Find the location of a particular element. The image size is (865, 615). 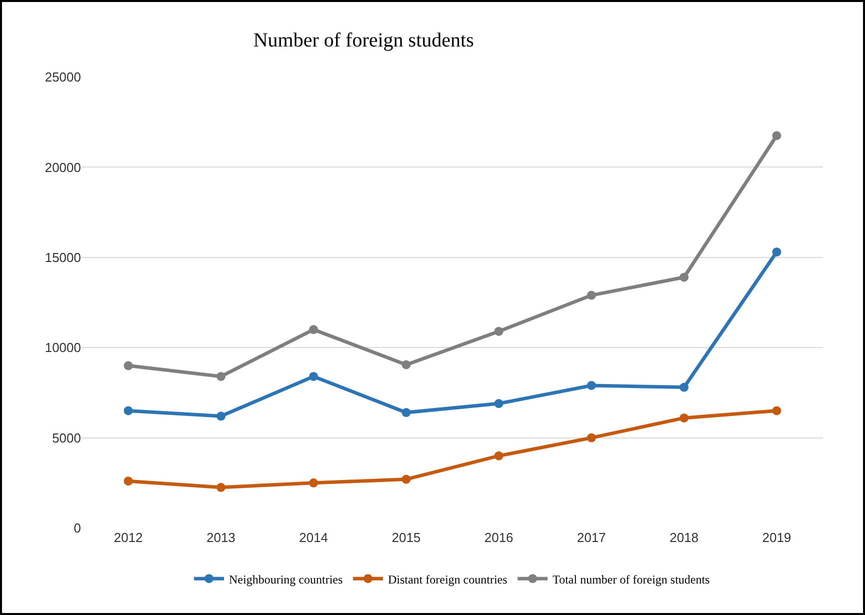

y-tick-label: 10000 is located at coordinates (62, 348).